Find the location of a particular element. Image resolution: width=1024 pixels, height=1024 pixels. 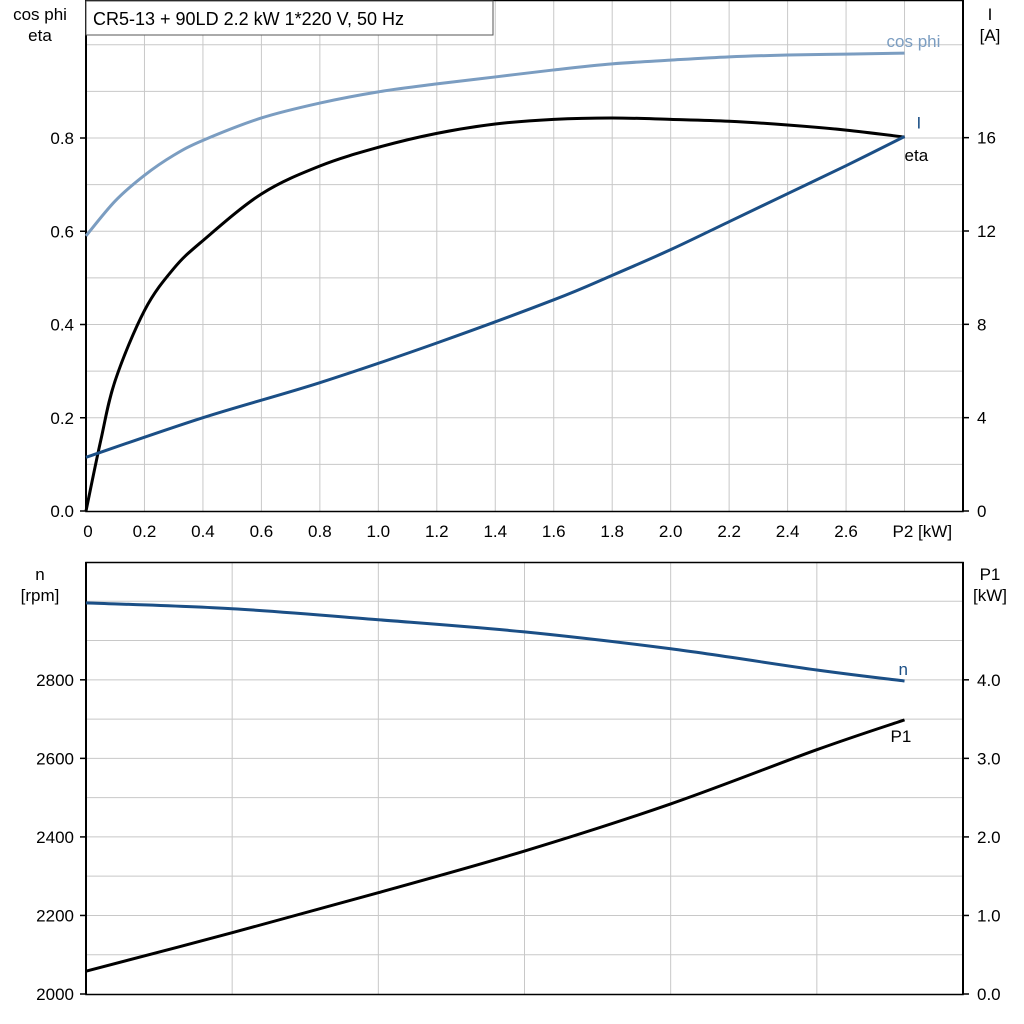

x-tick-label: 0.2 is located at coordinates (145, 531).